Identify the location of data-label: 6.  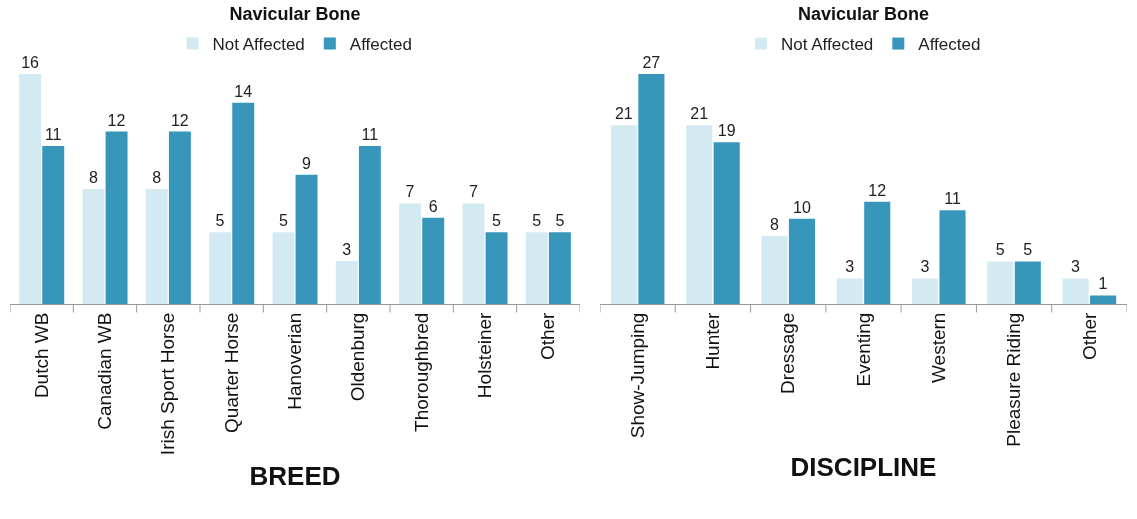
(433, 206).